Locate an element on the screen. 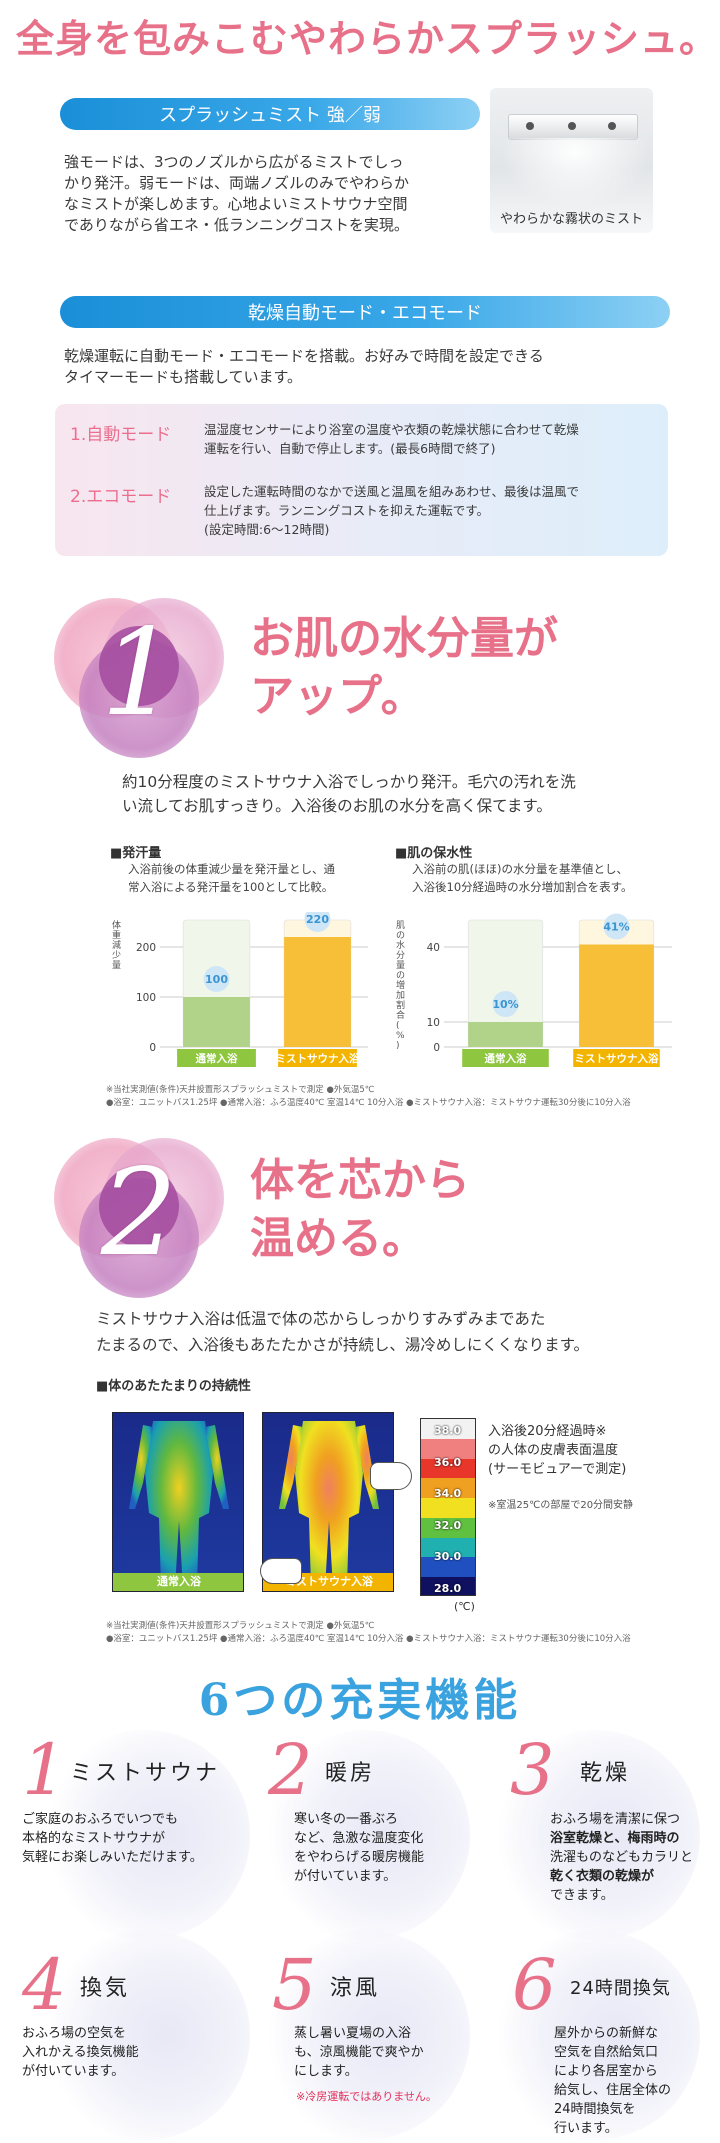 Image resolution: width=720 pixels, height=2143 pixels. feature-number: 6 is located at coordinates (534, 1985).